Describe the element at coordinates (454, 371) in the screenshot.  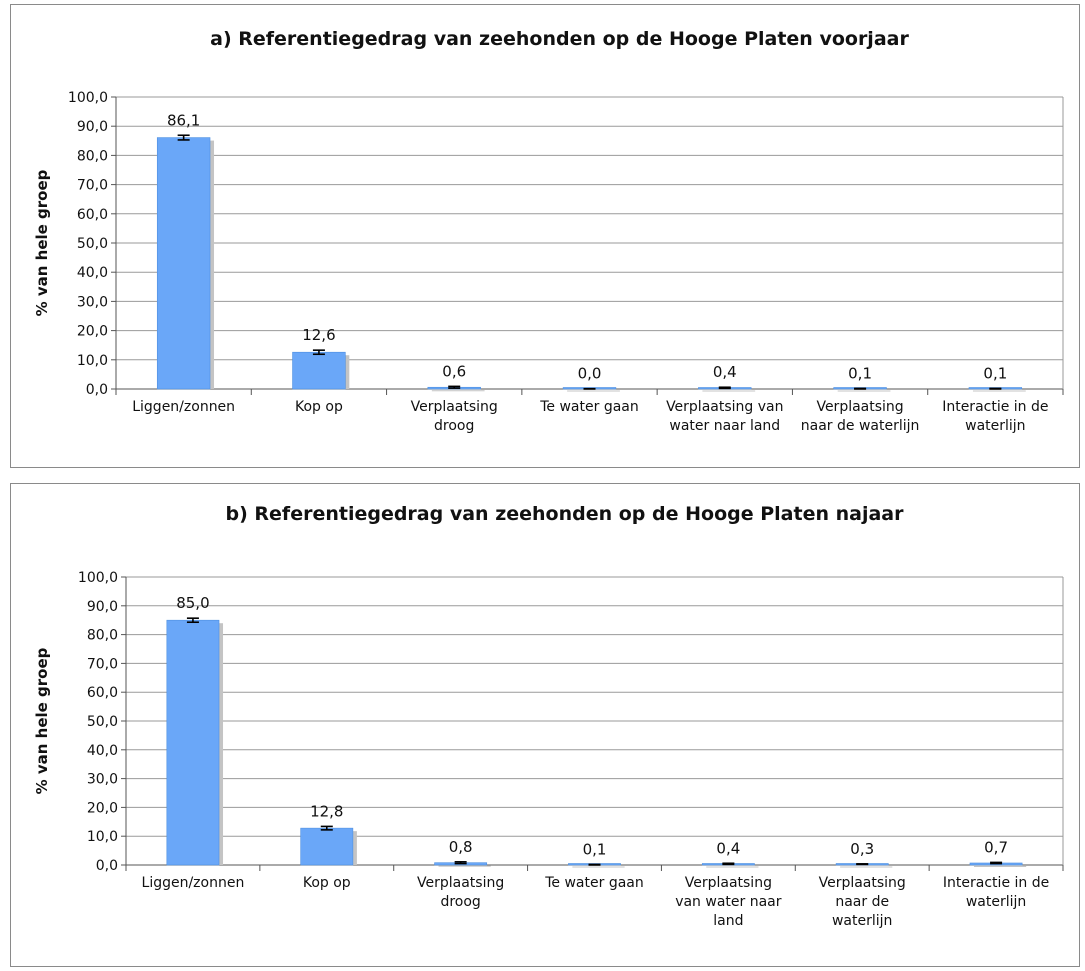
I see `data-label: 0,6` at that location.